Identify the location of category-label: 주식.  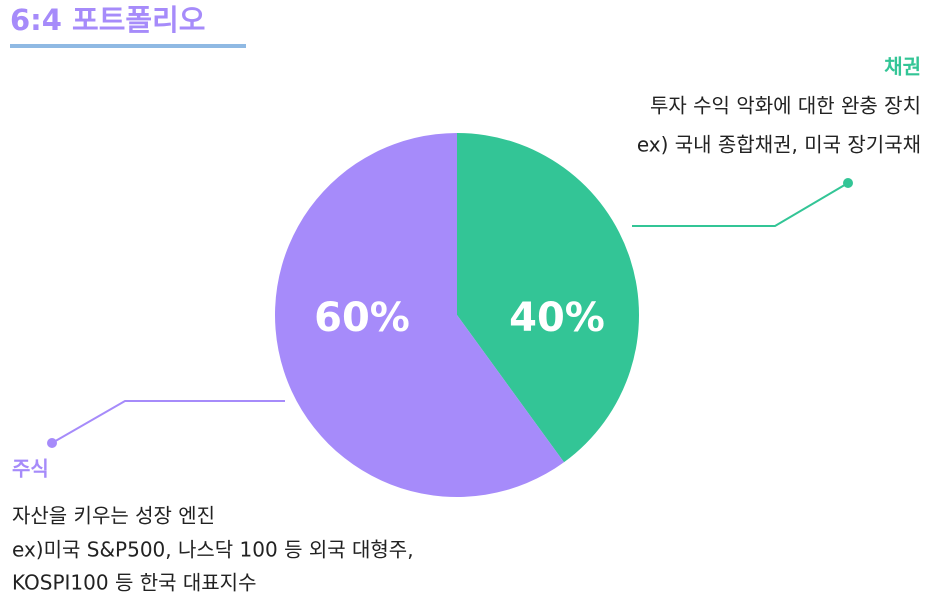
(30, 469).